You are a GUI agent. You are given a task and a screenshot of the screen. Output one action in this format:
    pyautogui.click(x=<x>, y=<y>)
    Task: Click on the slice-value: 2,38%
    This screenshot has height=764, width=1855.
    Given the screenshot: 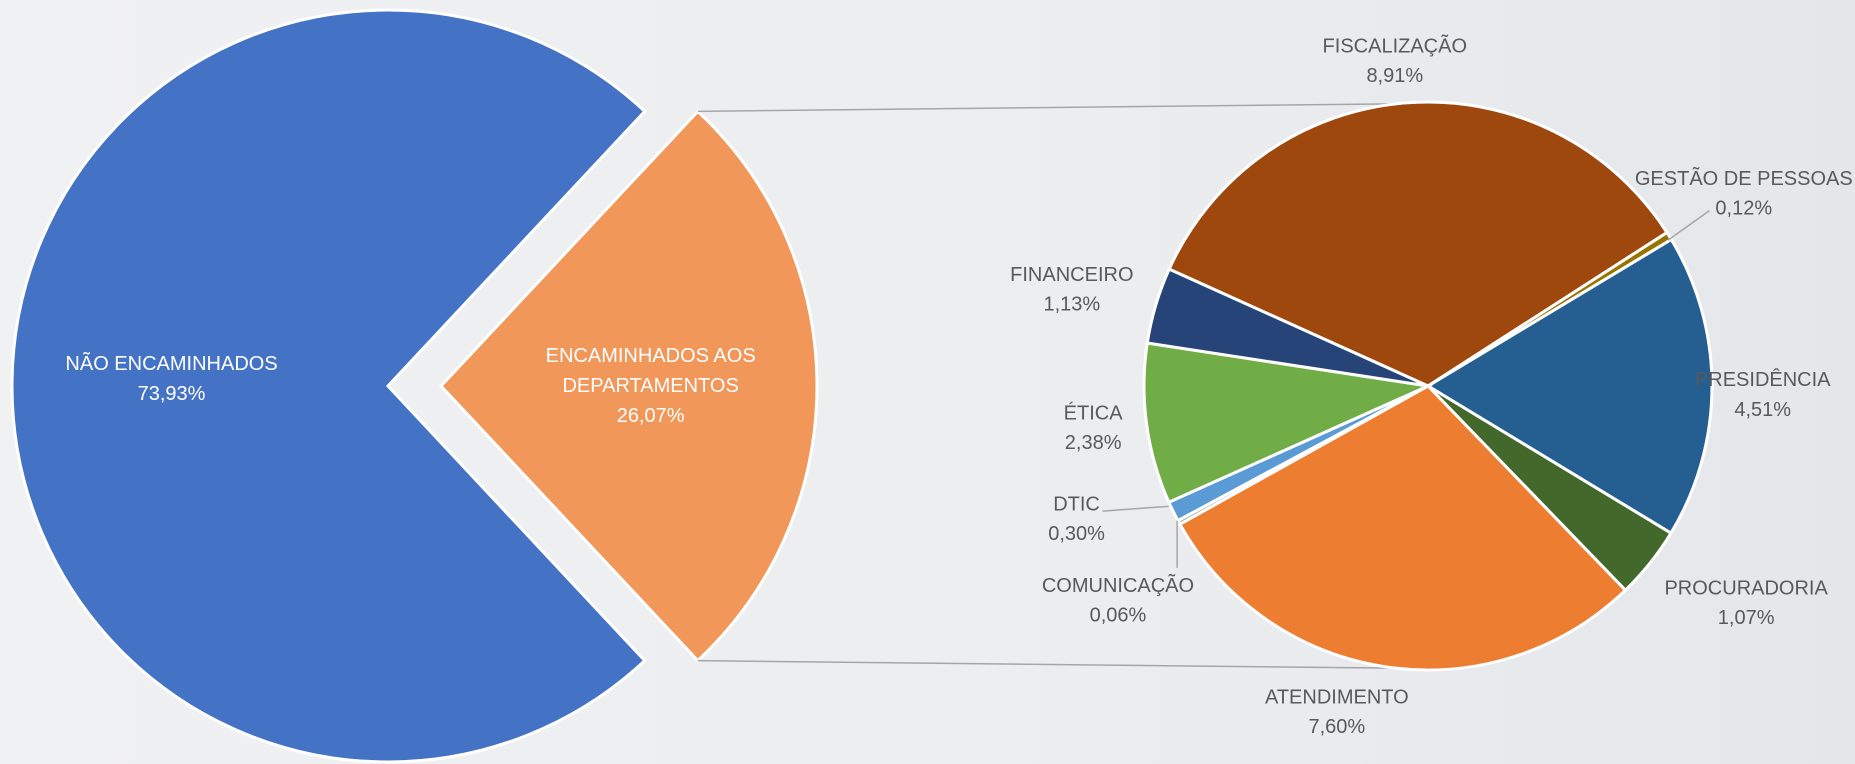 What is the action you would take?
    pyautogui.click(x=1093, y=443)
    